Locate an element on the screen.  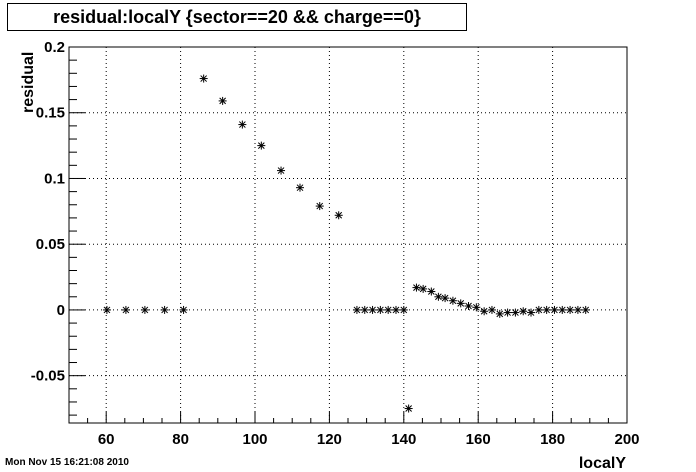
x-tick-label: 80 is located at coordinates (180, 439).